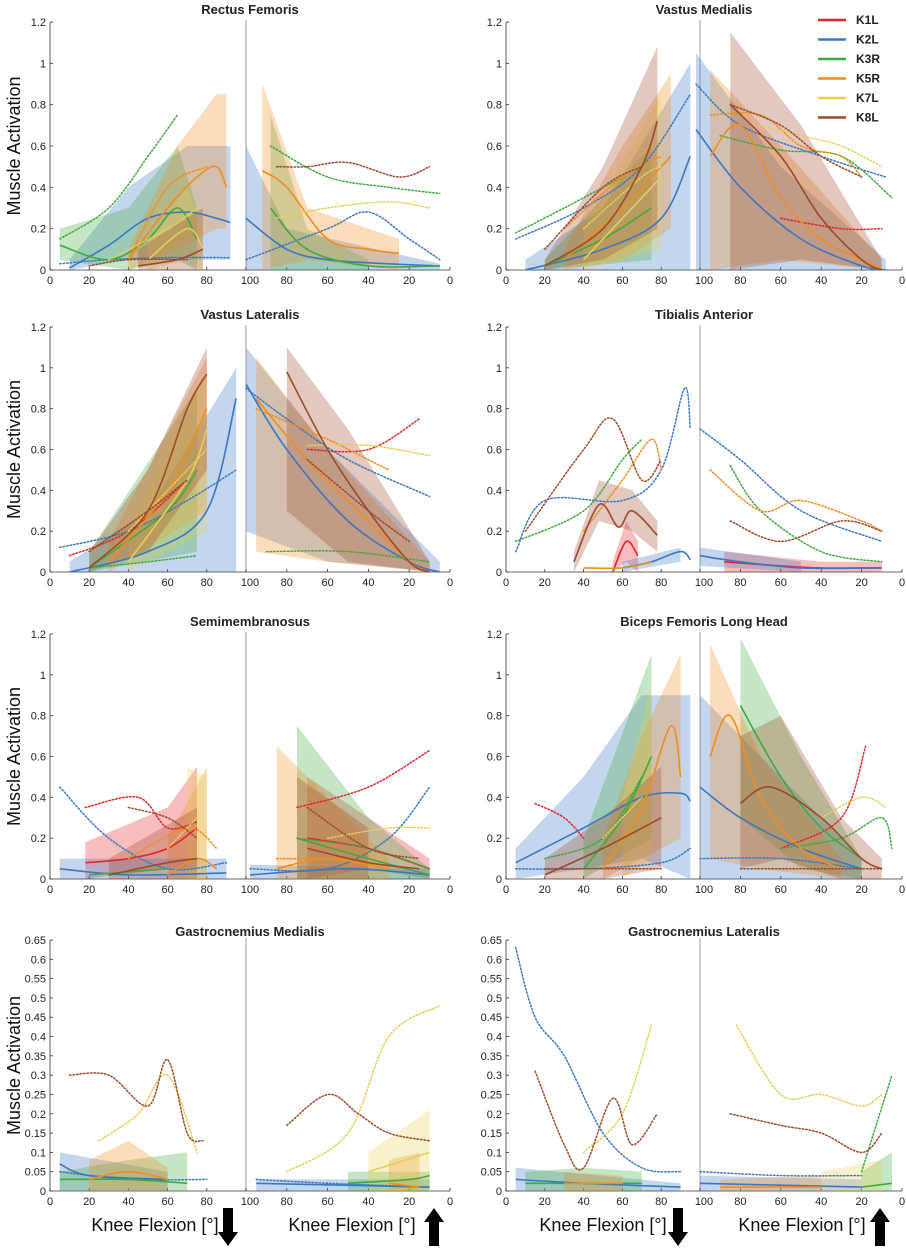  What do you see at coordinates (704, 9) in the screenshot?
I see `chart-title: Vastus Medialis` at bounding box center [704, 9].